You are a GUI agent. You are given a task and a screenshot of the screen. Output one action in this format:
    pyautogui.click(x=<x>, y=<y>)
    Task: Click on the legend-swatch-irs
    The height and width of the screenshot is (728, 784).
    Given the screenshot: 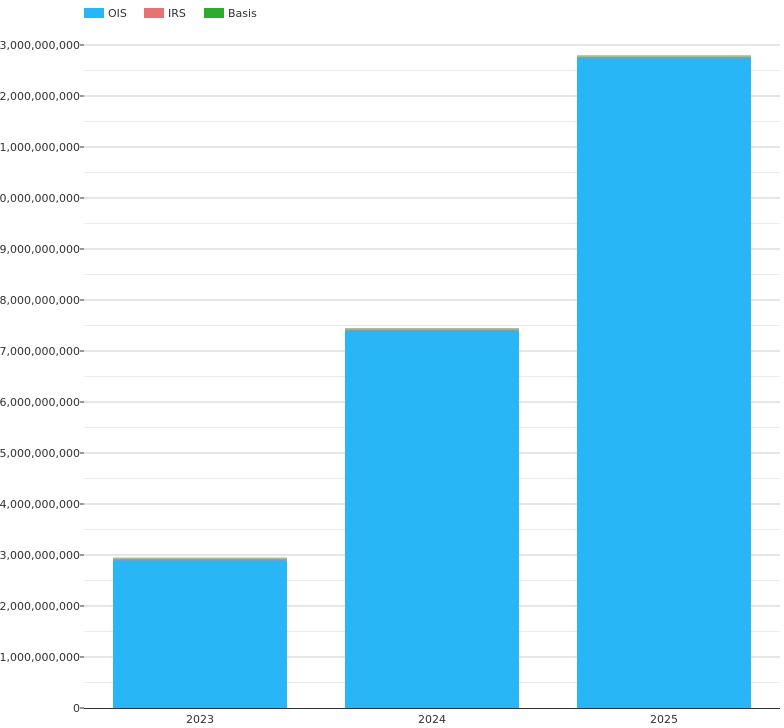 What is the action you would take?
    pyautogui.click(x=154, y=13)
    